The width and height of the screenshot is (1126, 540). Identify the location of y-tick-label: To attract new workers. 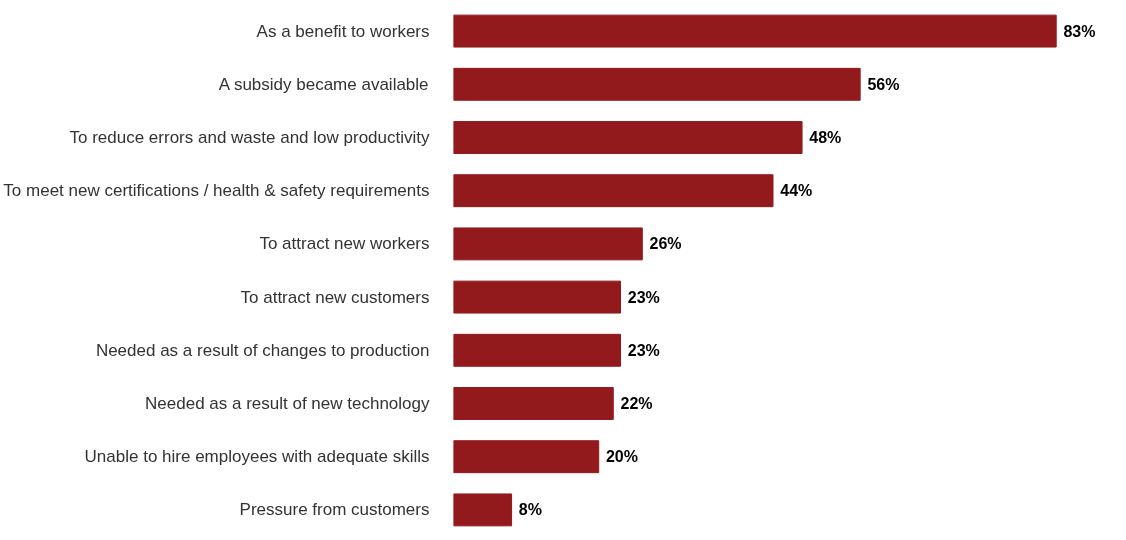
(344, 244).